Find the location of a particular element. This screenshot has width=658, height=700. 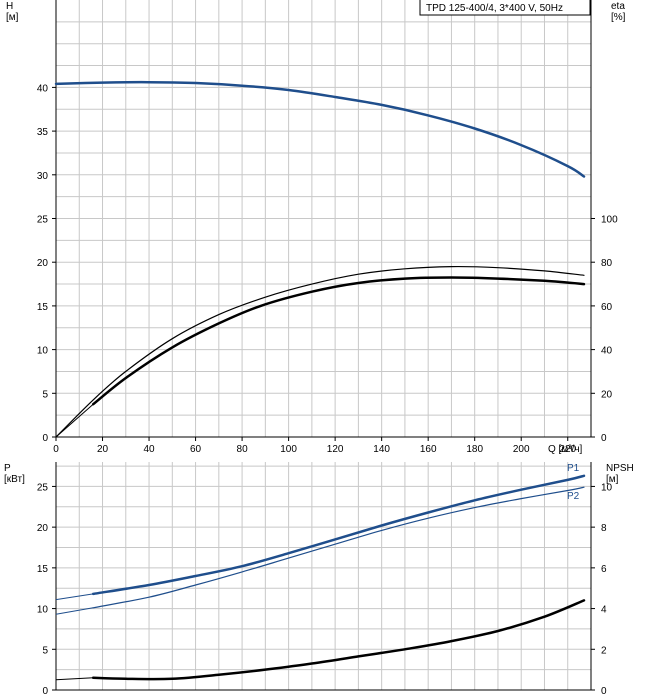

series-line-p1-extension is located at coordinates (74, 597).